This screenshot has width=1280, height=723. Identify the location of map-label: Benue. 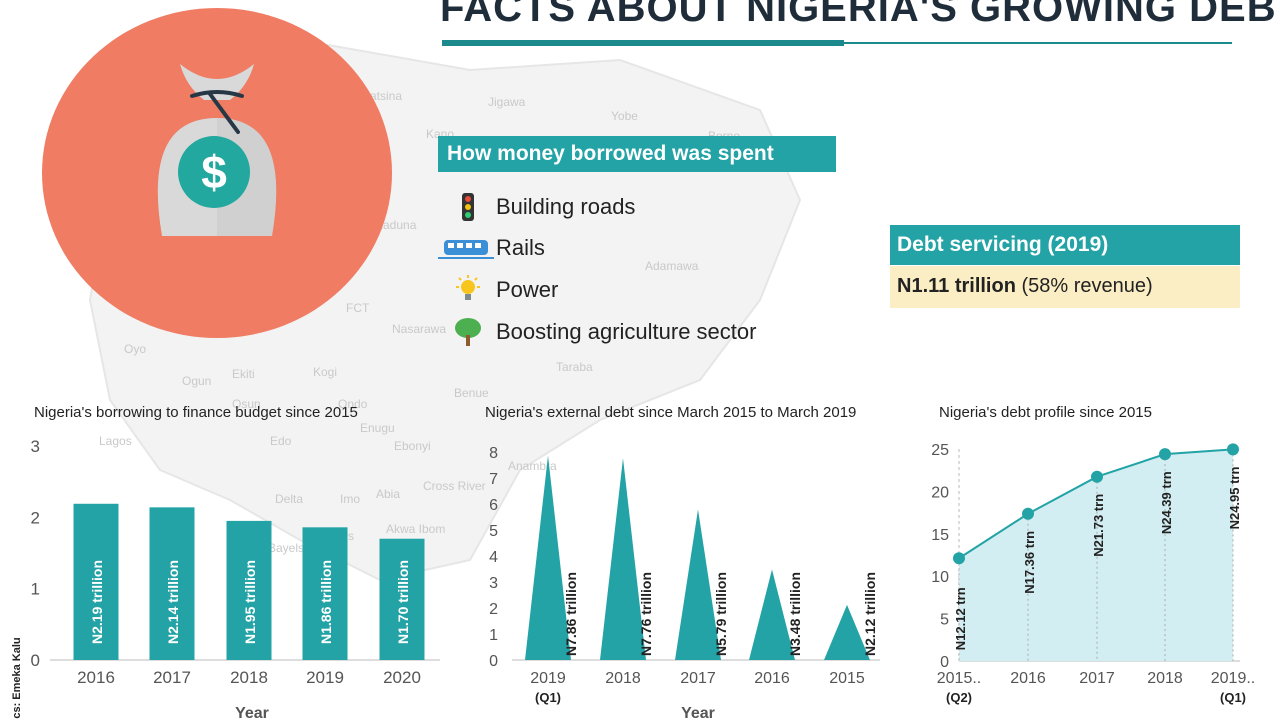
(471, 393).